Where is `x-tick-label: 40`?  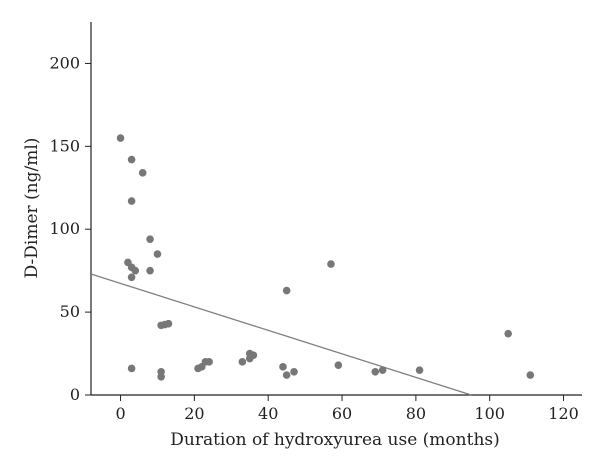
x-tick-label: 40 is located at coordinates (268, 413).